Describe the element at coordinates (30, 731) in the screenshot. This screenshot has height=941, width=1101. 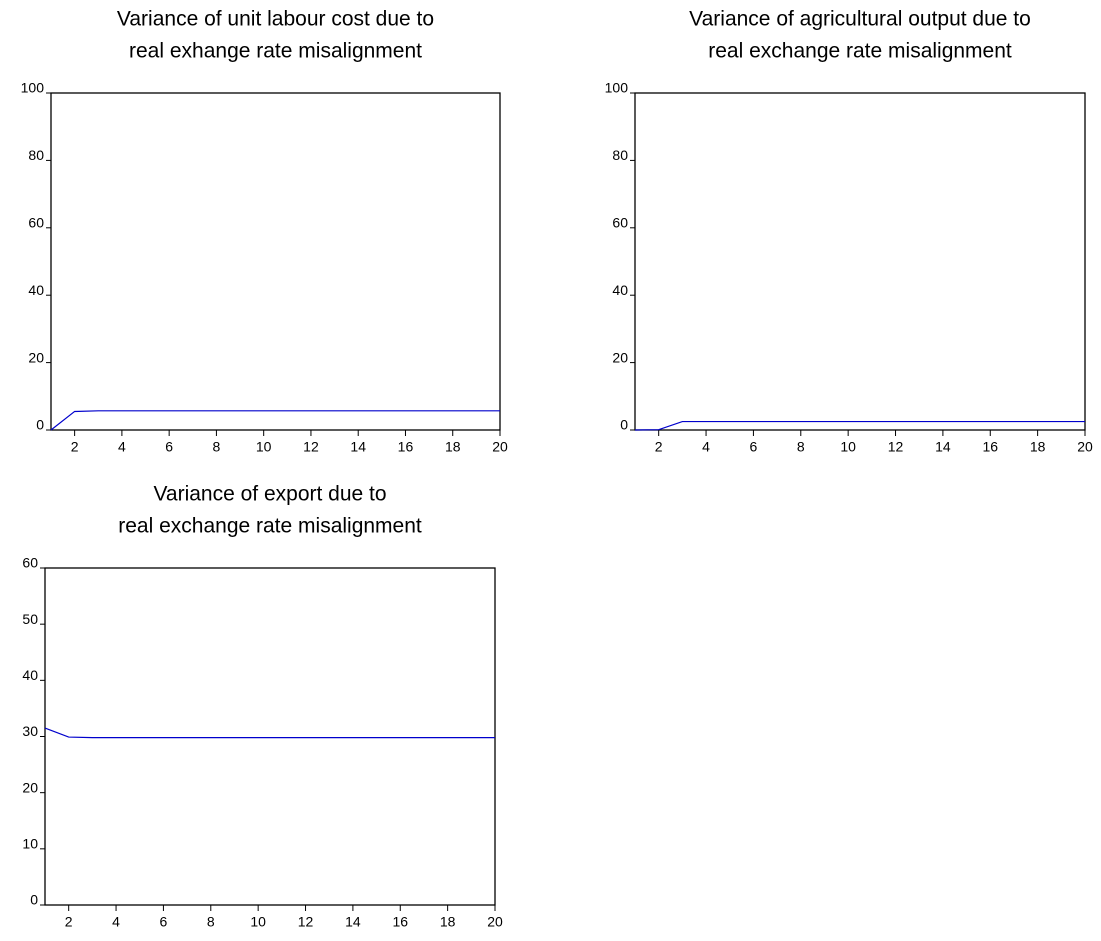
I see `y-tick-label: 30` at that location.